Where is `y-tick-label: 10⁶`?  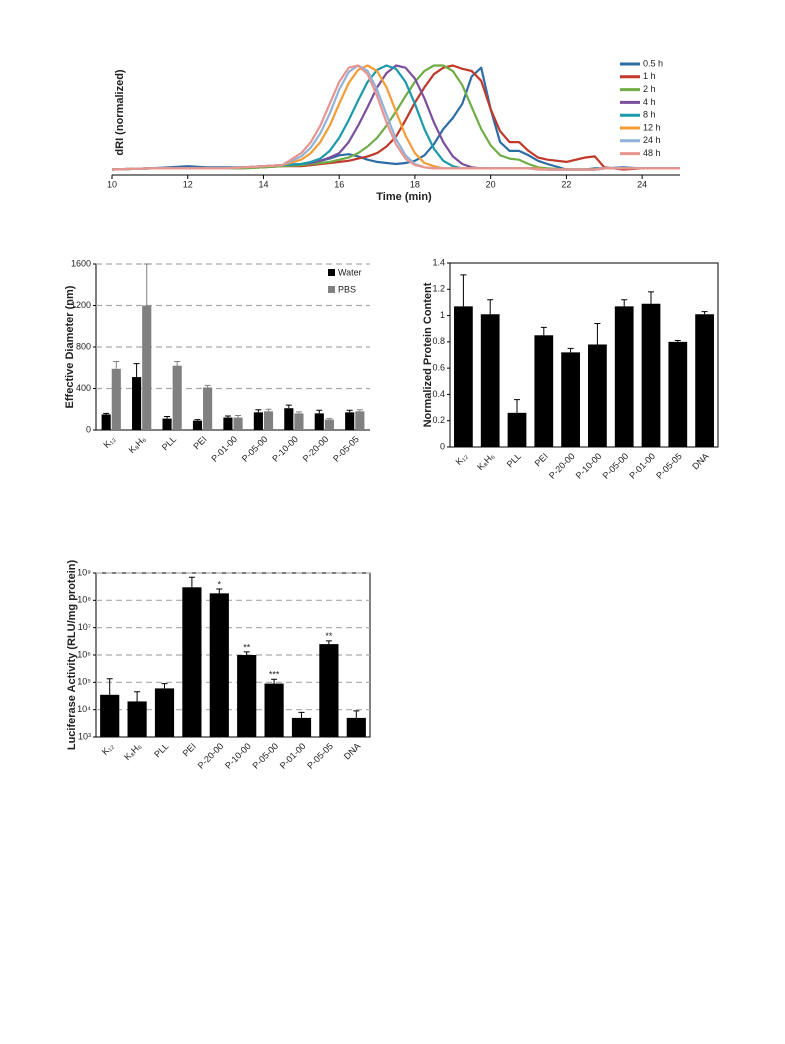 y-tick-label: 10⁶ is located at coordinates (84, 654).